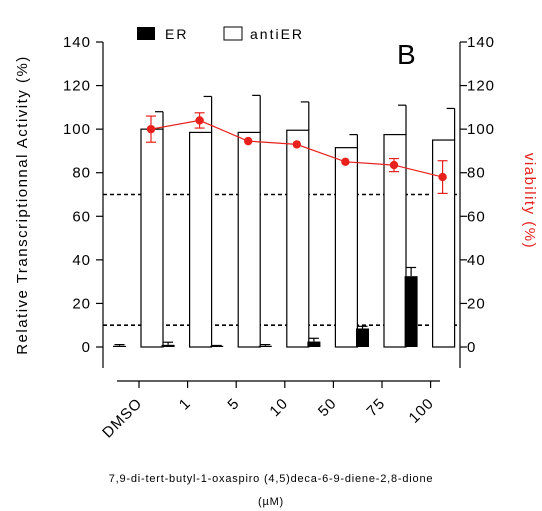 The image size is (542, 511). Describe the element at coordinates (481, 86) in the screenshot. I see `y-tick-label-right: 120` at that location.